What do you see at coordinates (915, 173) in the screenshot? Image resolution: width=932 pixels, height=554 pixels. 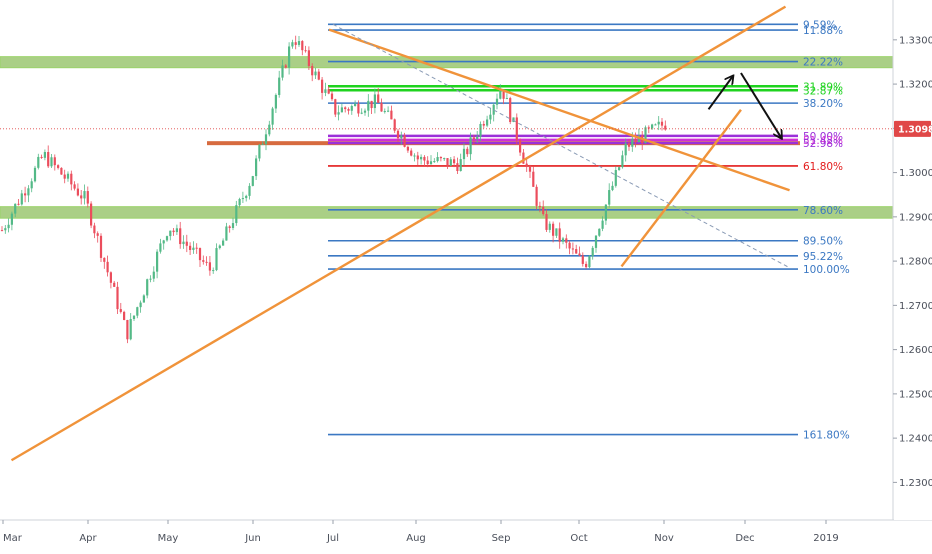 I see `y-tick-label-3: 1.30000` at bounding box center [915, 173].